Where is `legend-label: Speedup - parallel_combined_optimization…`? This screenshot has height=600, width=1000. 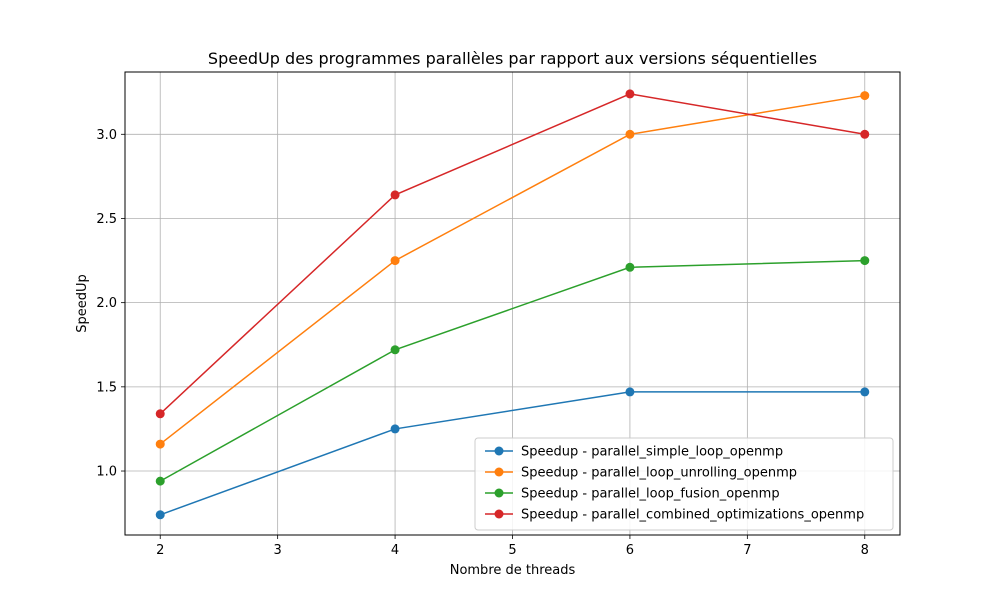
legend-label: Speedup - parallel_combined_optimization… is located at coordinates (692, 515).